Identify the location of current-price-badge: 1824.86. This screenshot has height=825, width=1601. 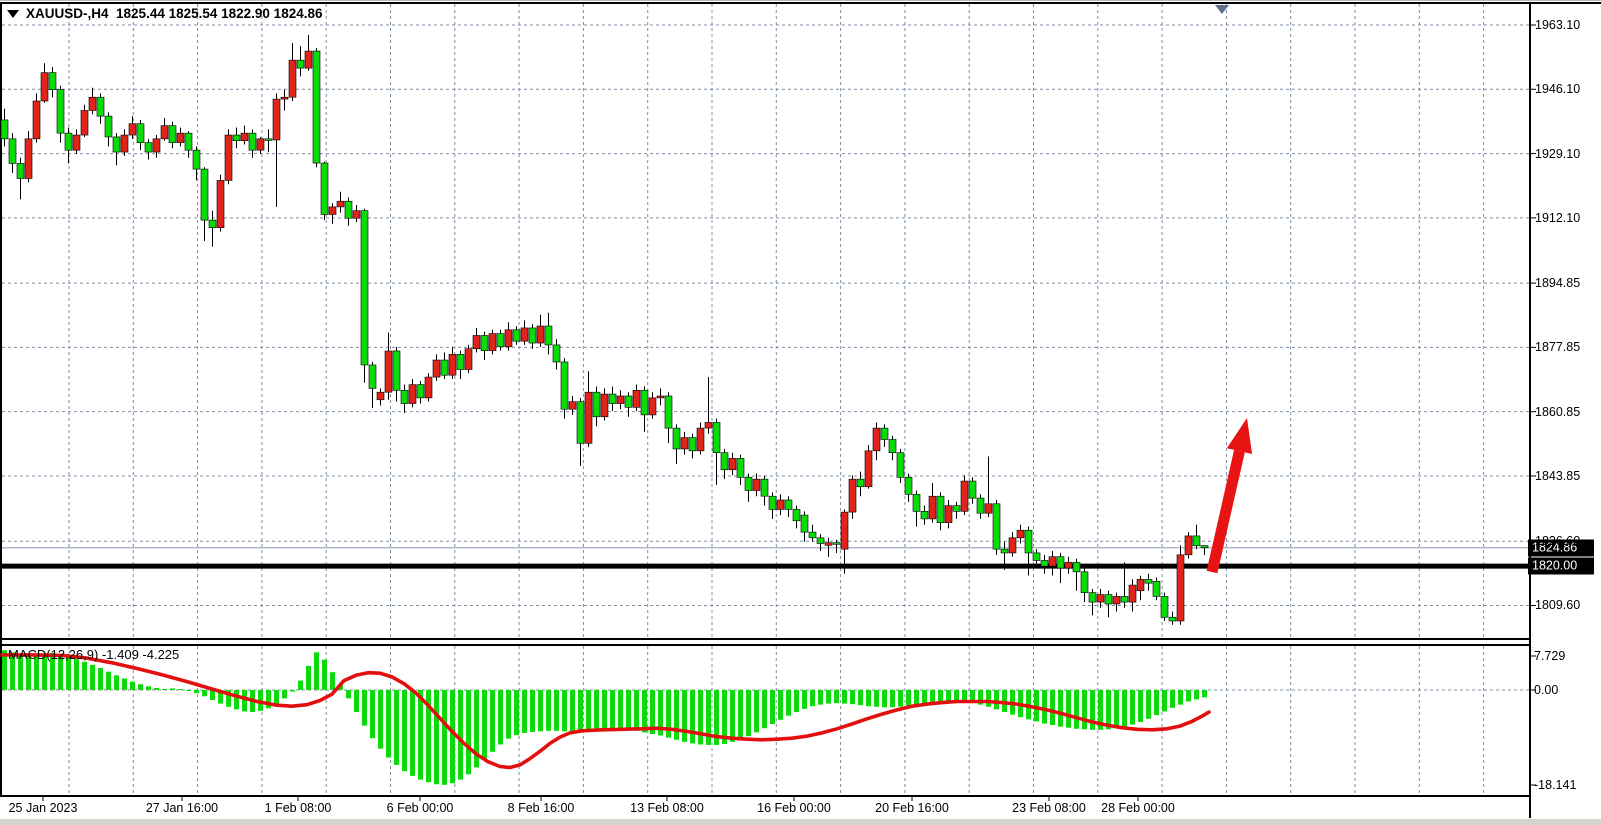
(1561, 548).